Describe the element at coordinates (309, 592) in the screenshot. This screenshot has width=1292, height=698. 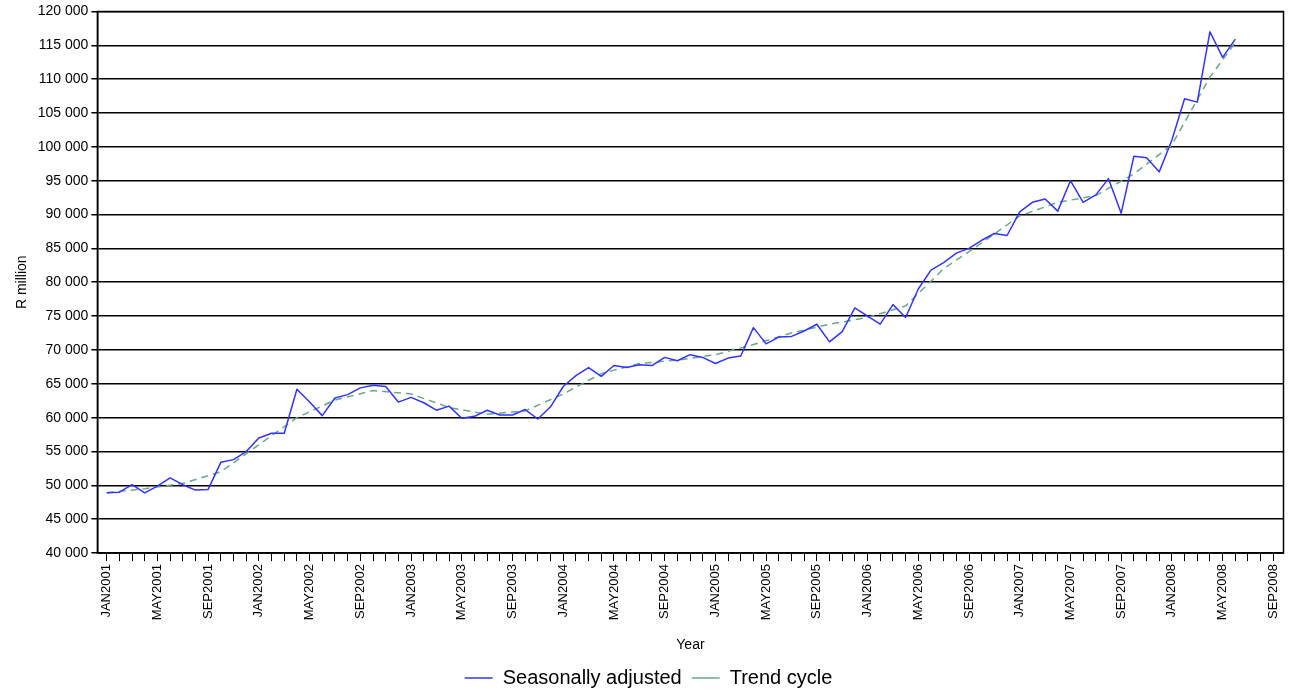
I see `x-tick-label: MAY2002` at that location.